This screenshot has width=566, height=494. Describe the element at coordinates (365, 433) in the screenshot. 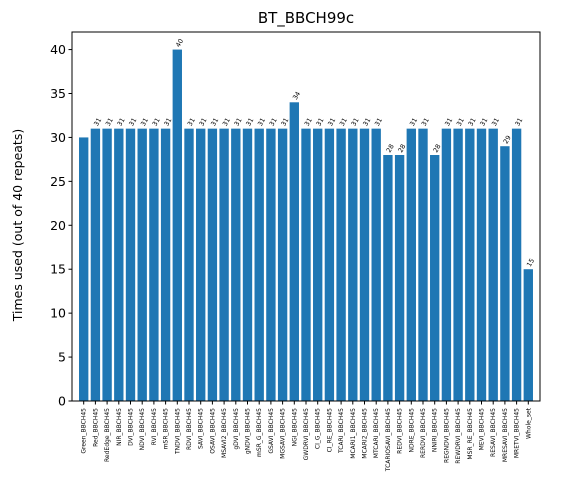

I see `x-tick-label: MCARI2_BBCH45` at that location.